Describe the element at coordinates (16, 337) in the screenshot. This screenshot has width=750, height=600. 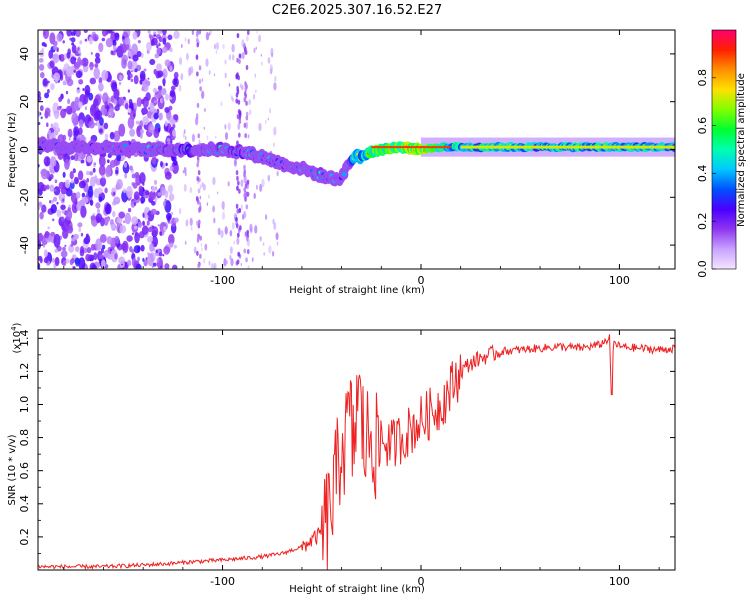
I see `snr-y-scale-label: (x104)` at that location.